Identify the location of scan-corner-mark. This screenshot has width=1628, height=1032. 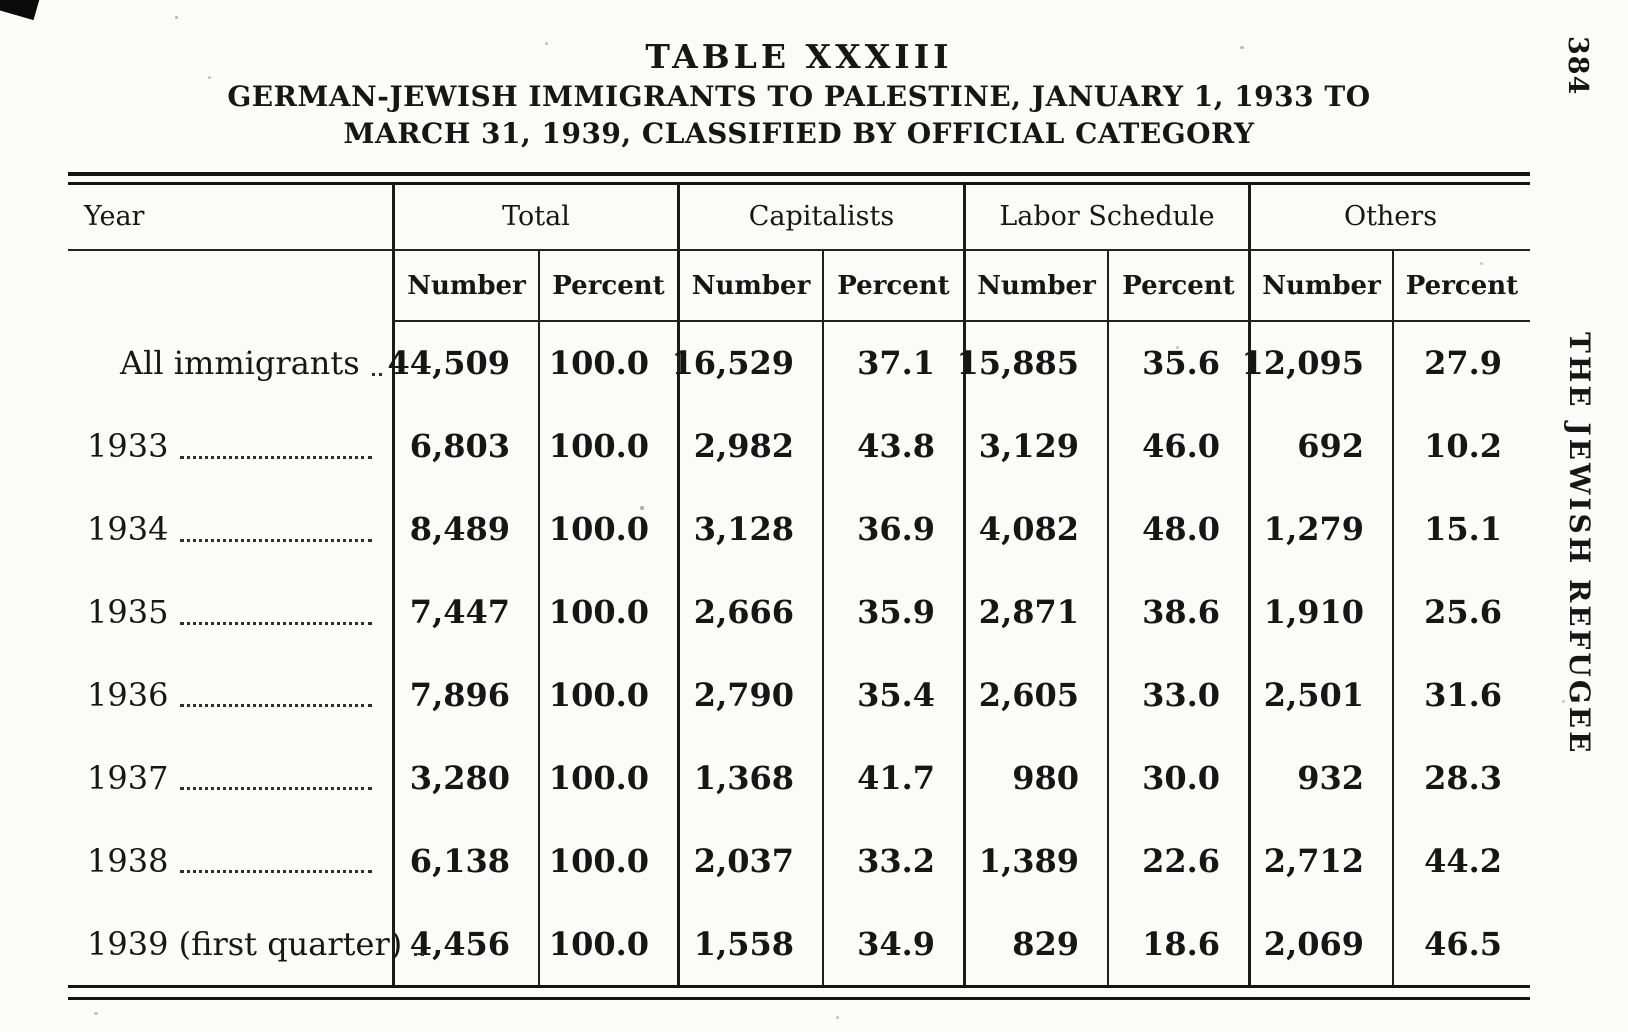
(20, 10).